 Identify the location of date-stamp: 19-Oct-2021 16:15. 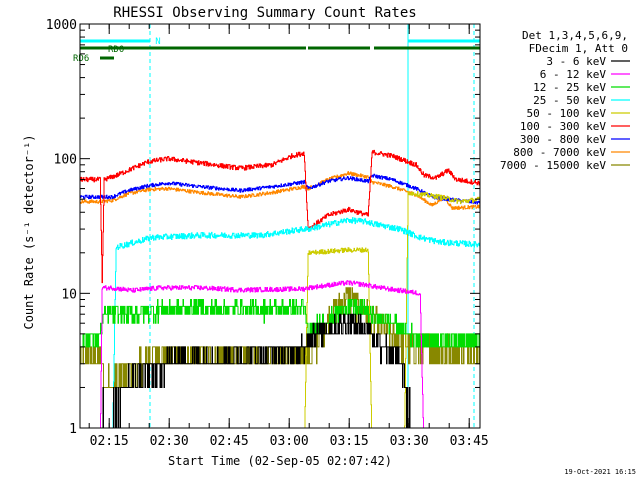
(600, 472).